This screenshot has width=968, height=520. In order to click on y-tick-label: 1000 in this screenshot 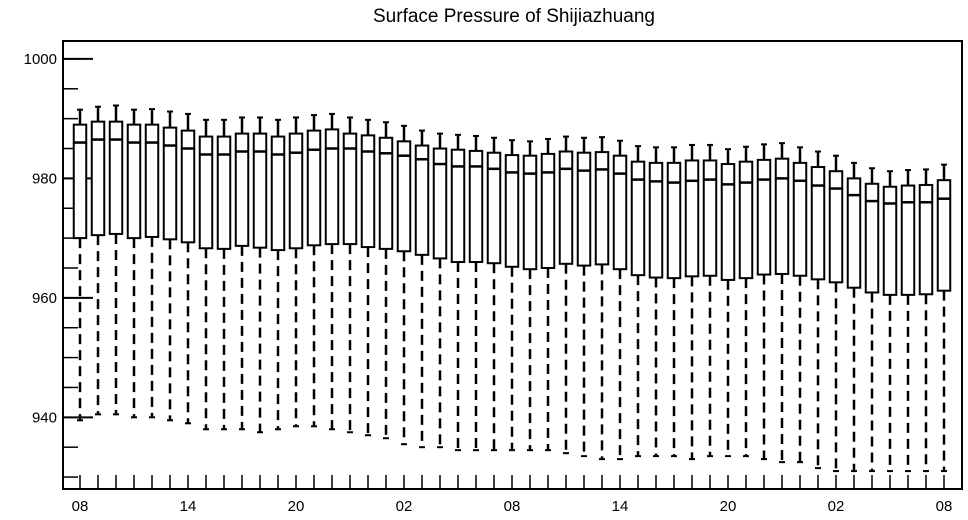, I will do `click(40, 59)`.